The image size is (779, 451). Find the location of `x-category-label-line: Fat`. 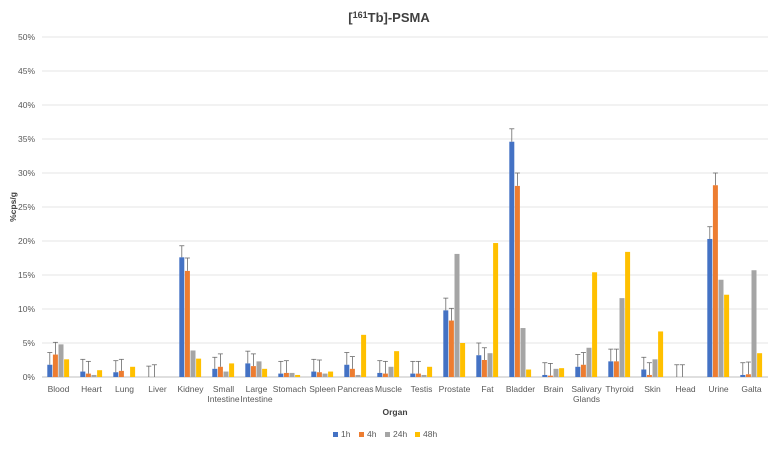

x-category-label-line: Fat is located at coordinates (487, 389).